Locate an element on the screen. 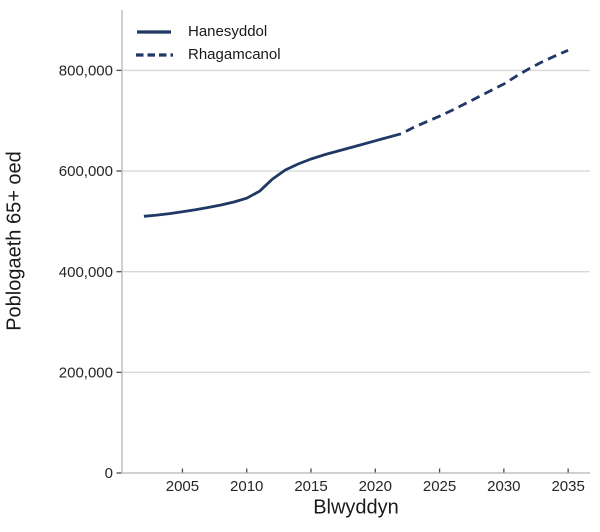  x-tick-label: 2020 is located at coordinates (375, 486).